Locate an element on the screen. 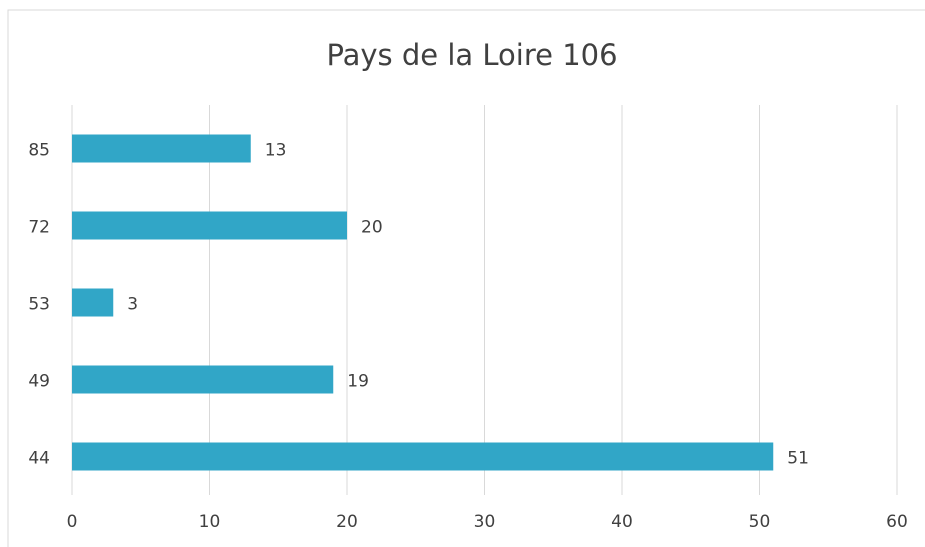 The height and width of the screenshot is (547, 925). y-tick-label: 72 is located at coordinates (39, 228).